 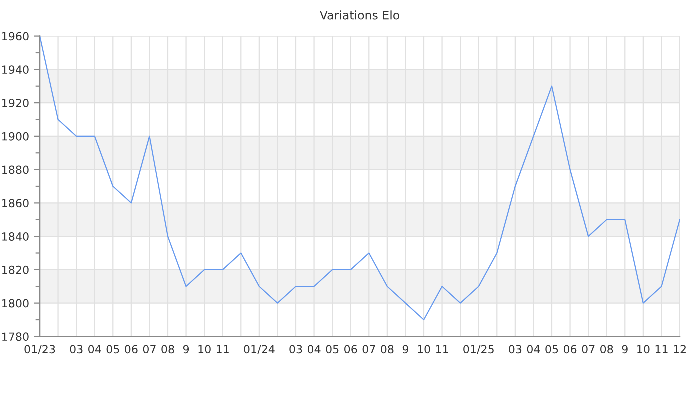 I want to click on y-tick-label: 1800, so click(x=15, y=303).